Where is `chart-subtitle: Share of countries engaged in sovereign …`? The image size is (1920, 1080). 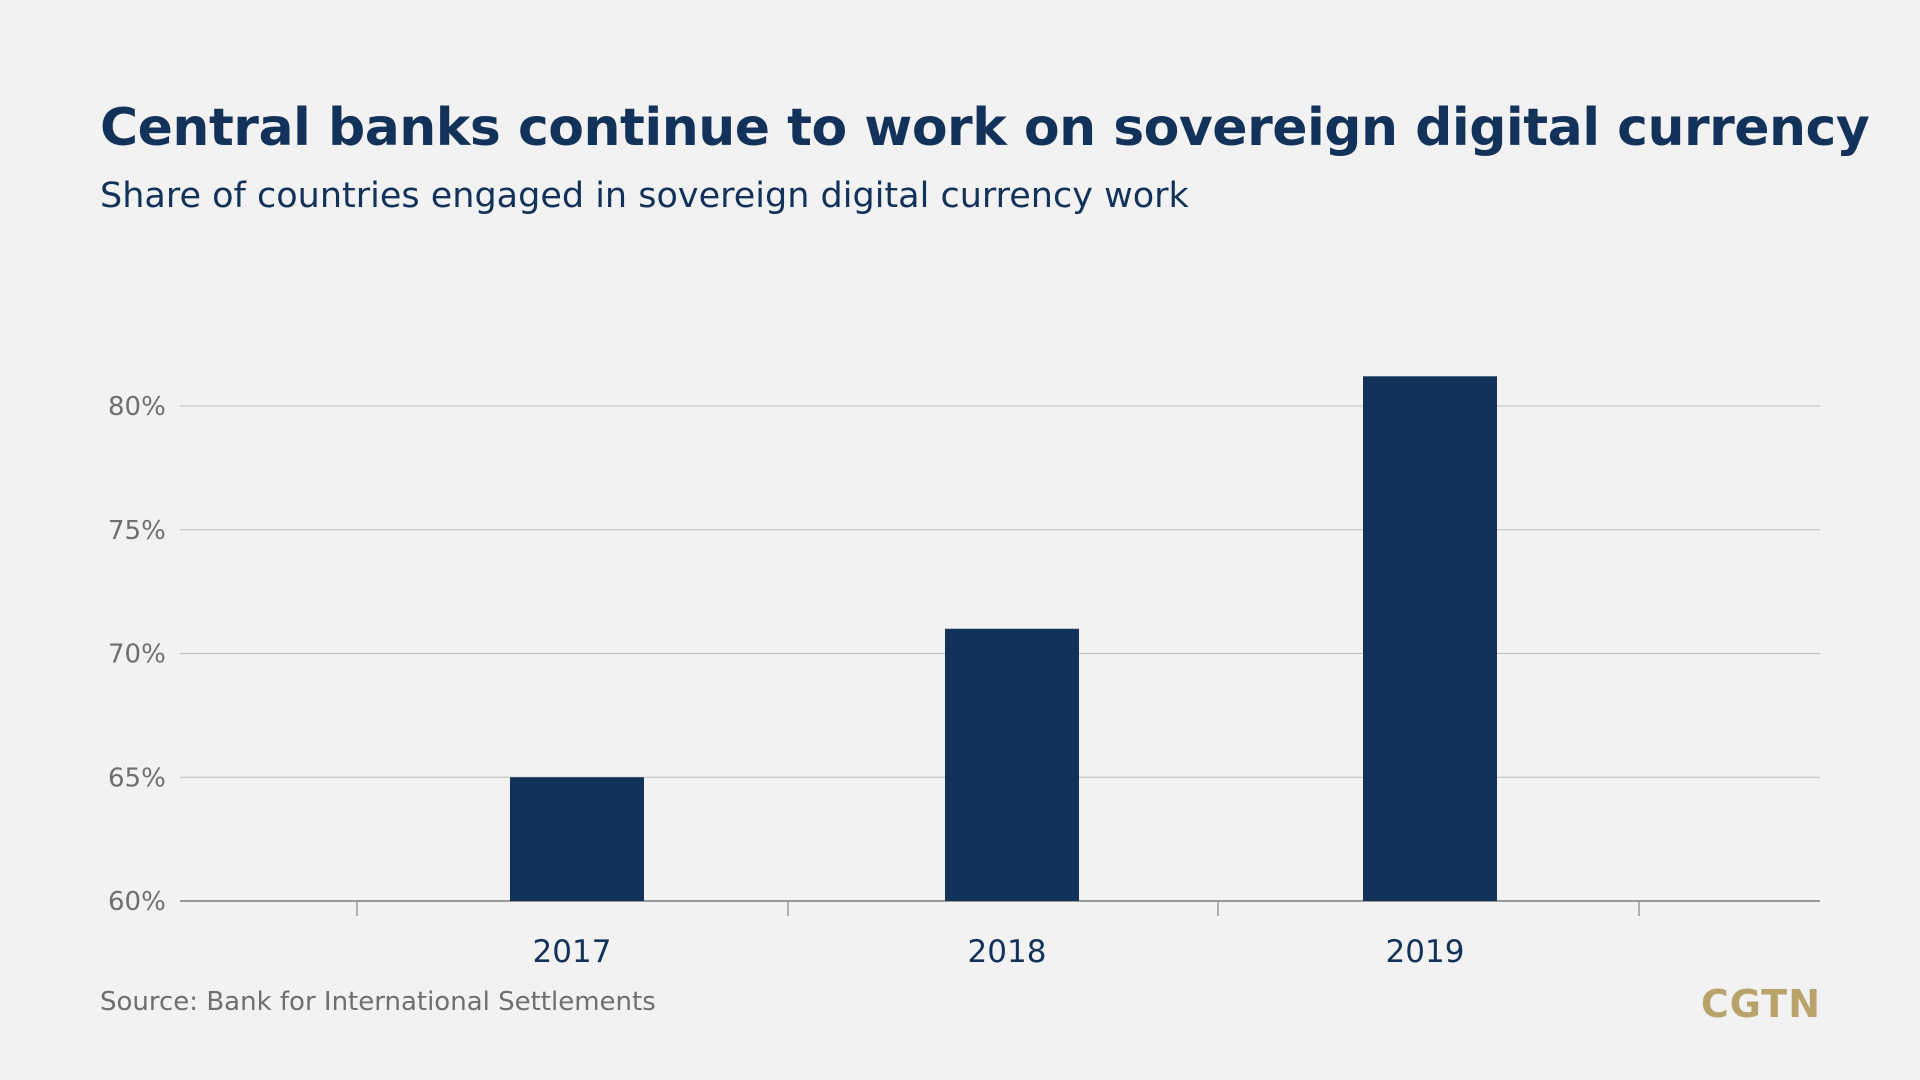
chart-subtitle: Share of countries engaged in sovereign … is located at coordinates (644, 196).